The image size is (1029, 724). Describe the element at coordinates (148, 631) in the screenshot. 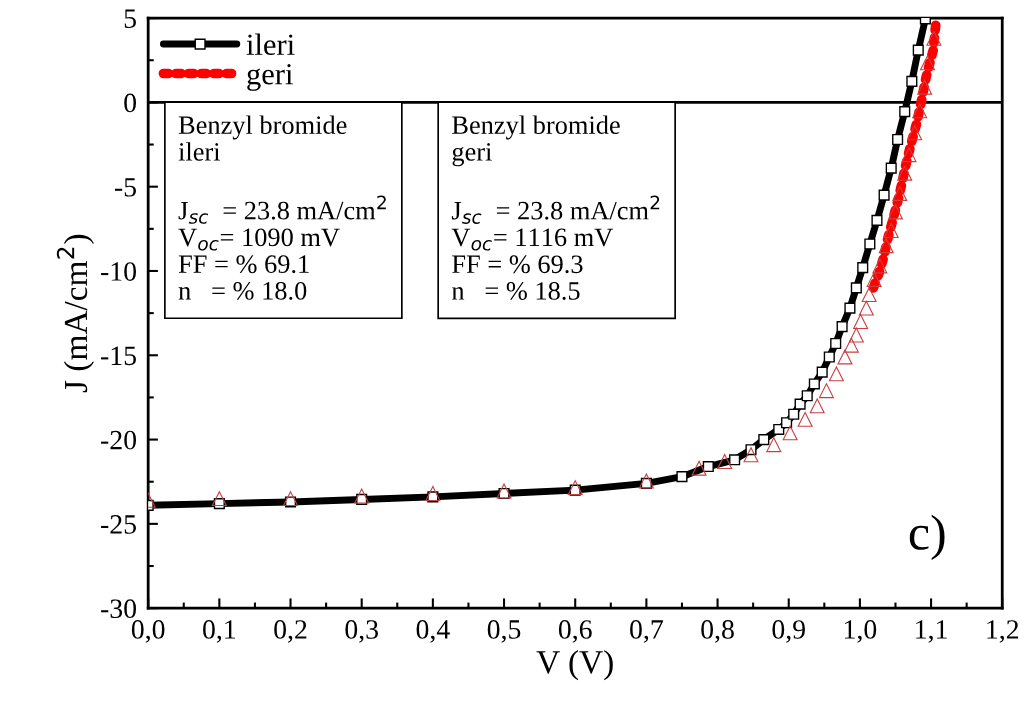

I see `x-tick-label: 0,0` at that location.